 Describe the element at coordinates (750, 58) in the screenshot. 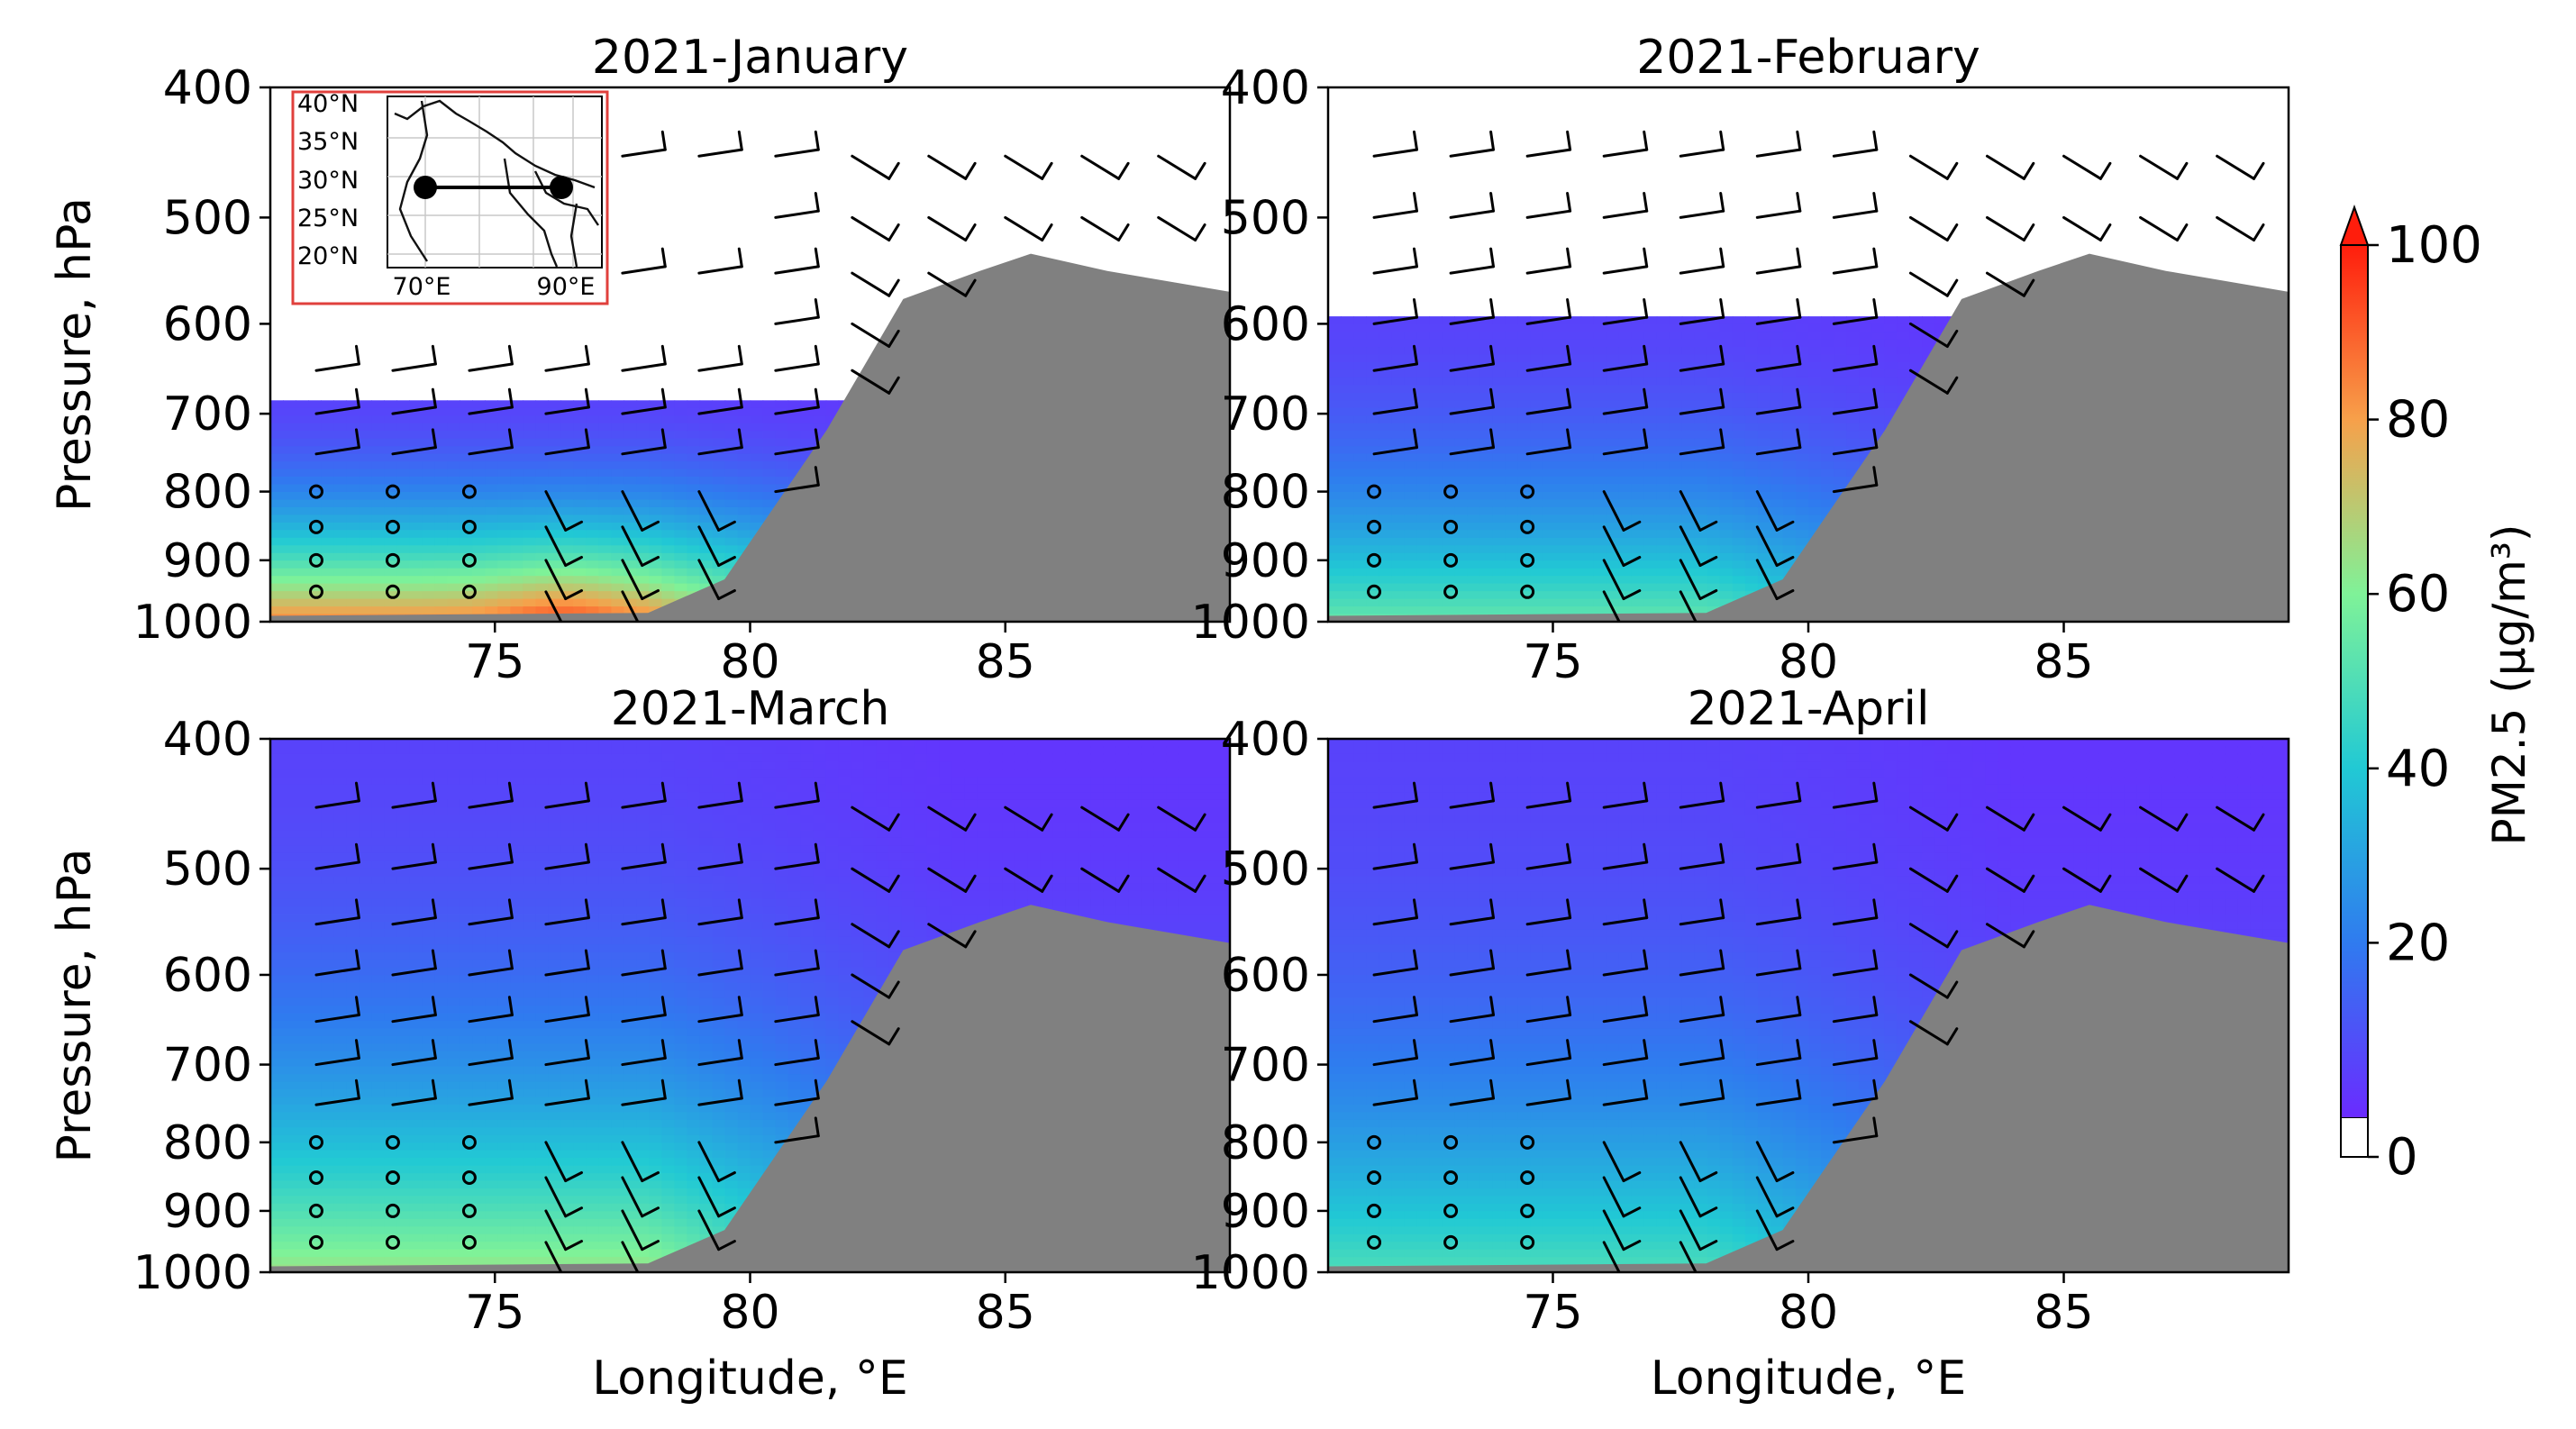

I see `panel-title: 2021-January` at that location.